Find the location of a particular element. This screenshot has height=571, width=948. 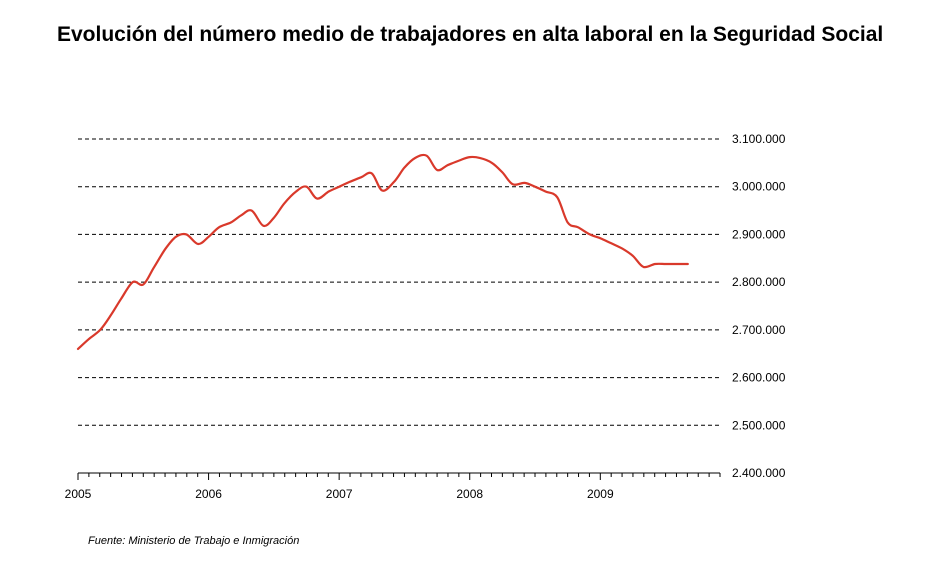

x-axis-labels: 2005 2006 2007 2008 2009 is located at coordinates (339, 494).